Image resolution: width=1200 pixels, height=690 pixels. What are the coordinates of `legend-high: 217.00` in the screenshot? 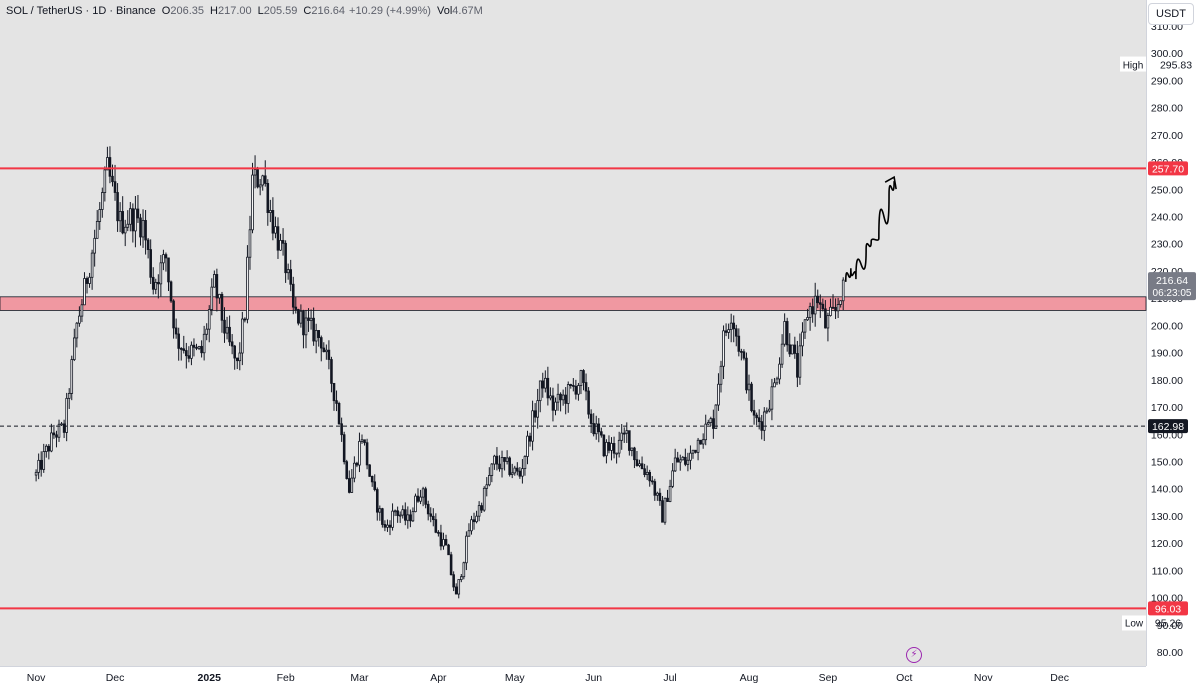 It's located at (234, 11).